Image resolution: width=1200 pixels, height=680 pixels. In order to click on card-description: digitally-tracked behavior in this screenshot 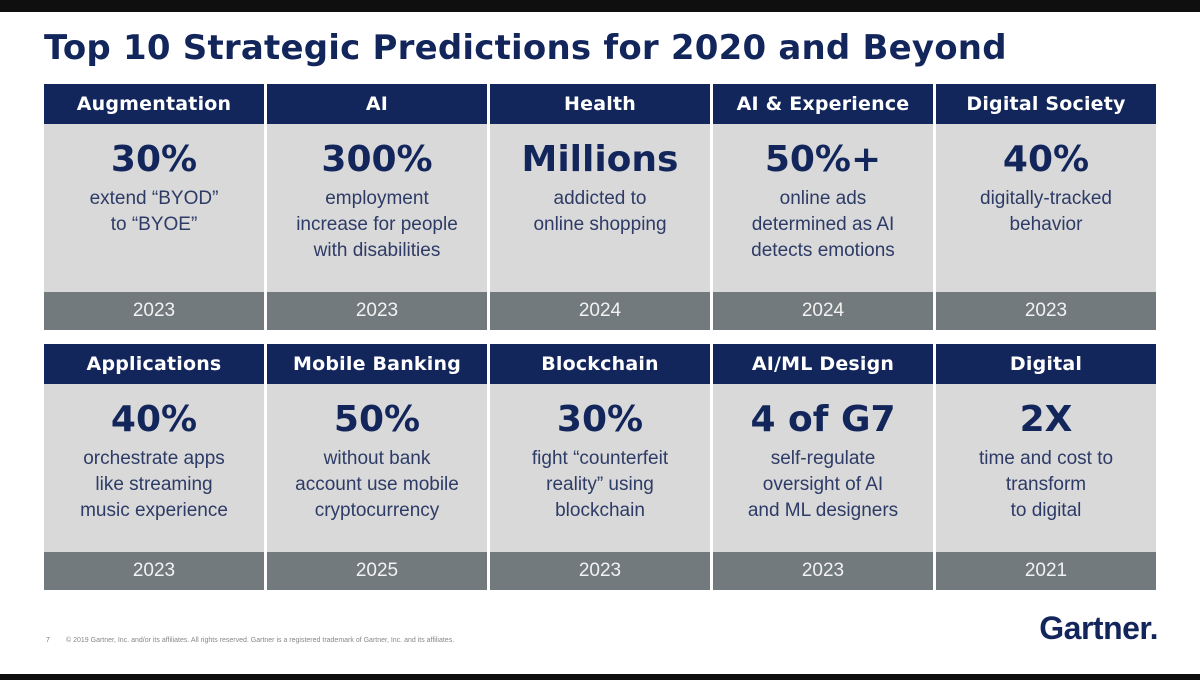, I will do `click(1046, 211)`.